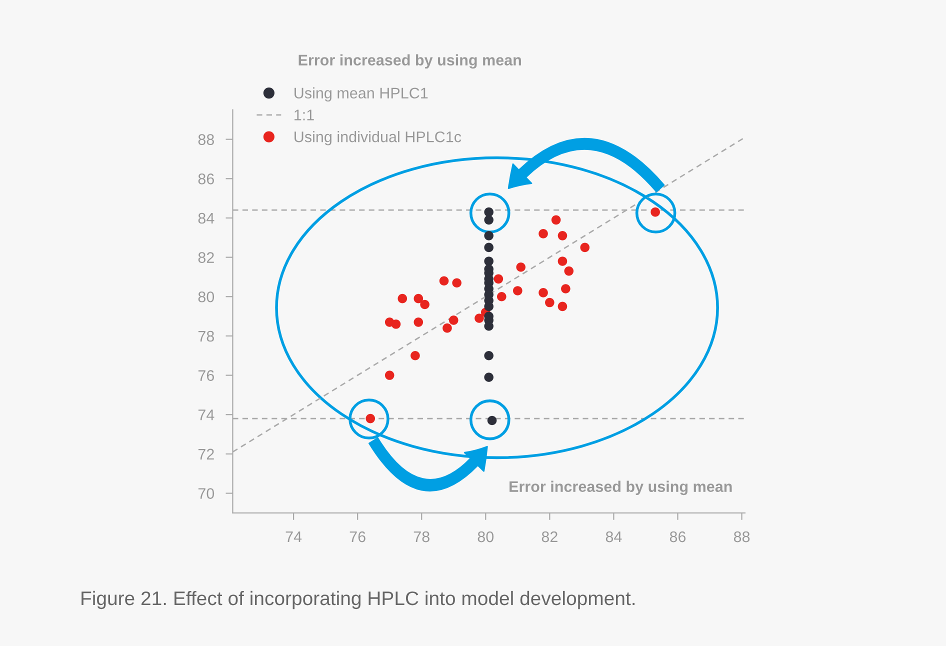  What do you see at coordinates (409, 61) in the screenshot?
I see `text: Error increased by using mean` at bounding box center [409, 61].